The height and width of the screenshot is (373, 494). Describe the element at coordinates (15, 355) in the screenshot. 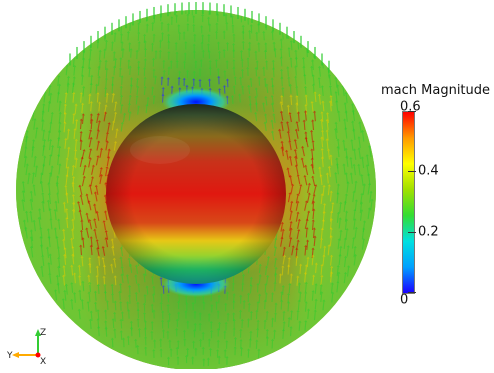

I see `y-axis-arrowhead` at that location.